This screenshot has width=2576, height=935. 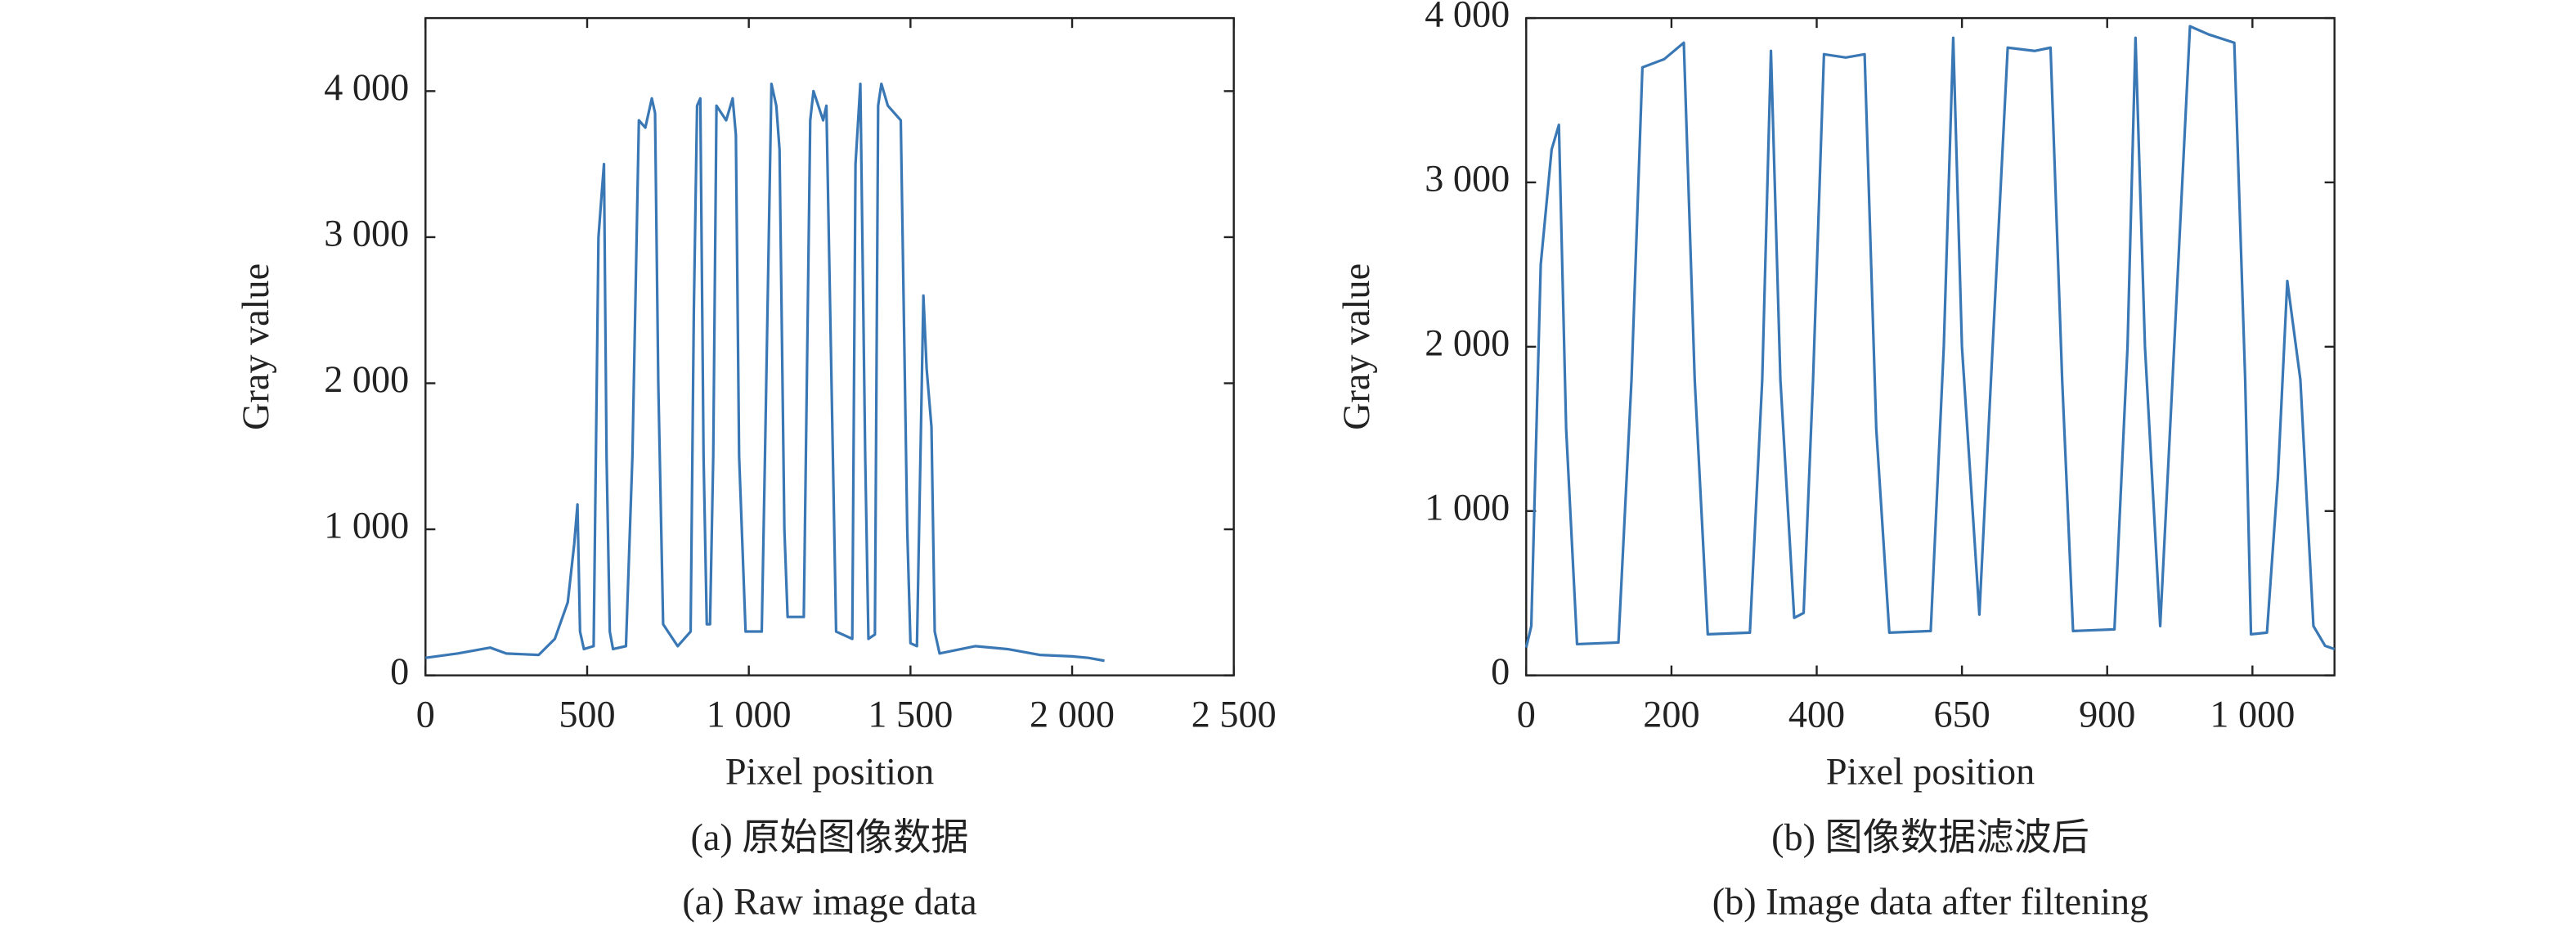 What do you see at coordinates (587, 714) in the screenshot?
I see `x-tick-label: 500` at bounding box center [587, 714].